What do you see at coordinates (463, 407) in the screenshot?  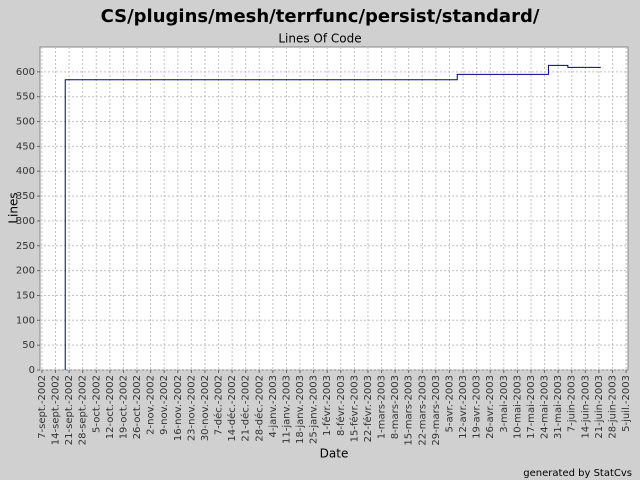 I see `x-tick-label: 12-avr.-2003` at bounding box center [463, 407].